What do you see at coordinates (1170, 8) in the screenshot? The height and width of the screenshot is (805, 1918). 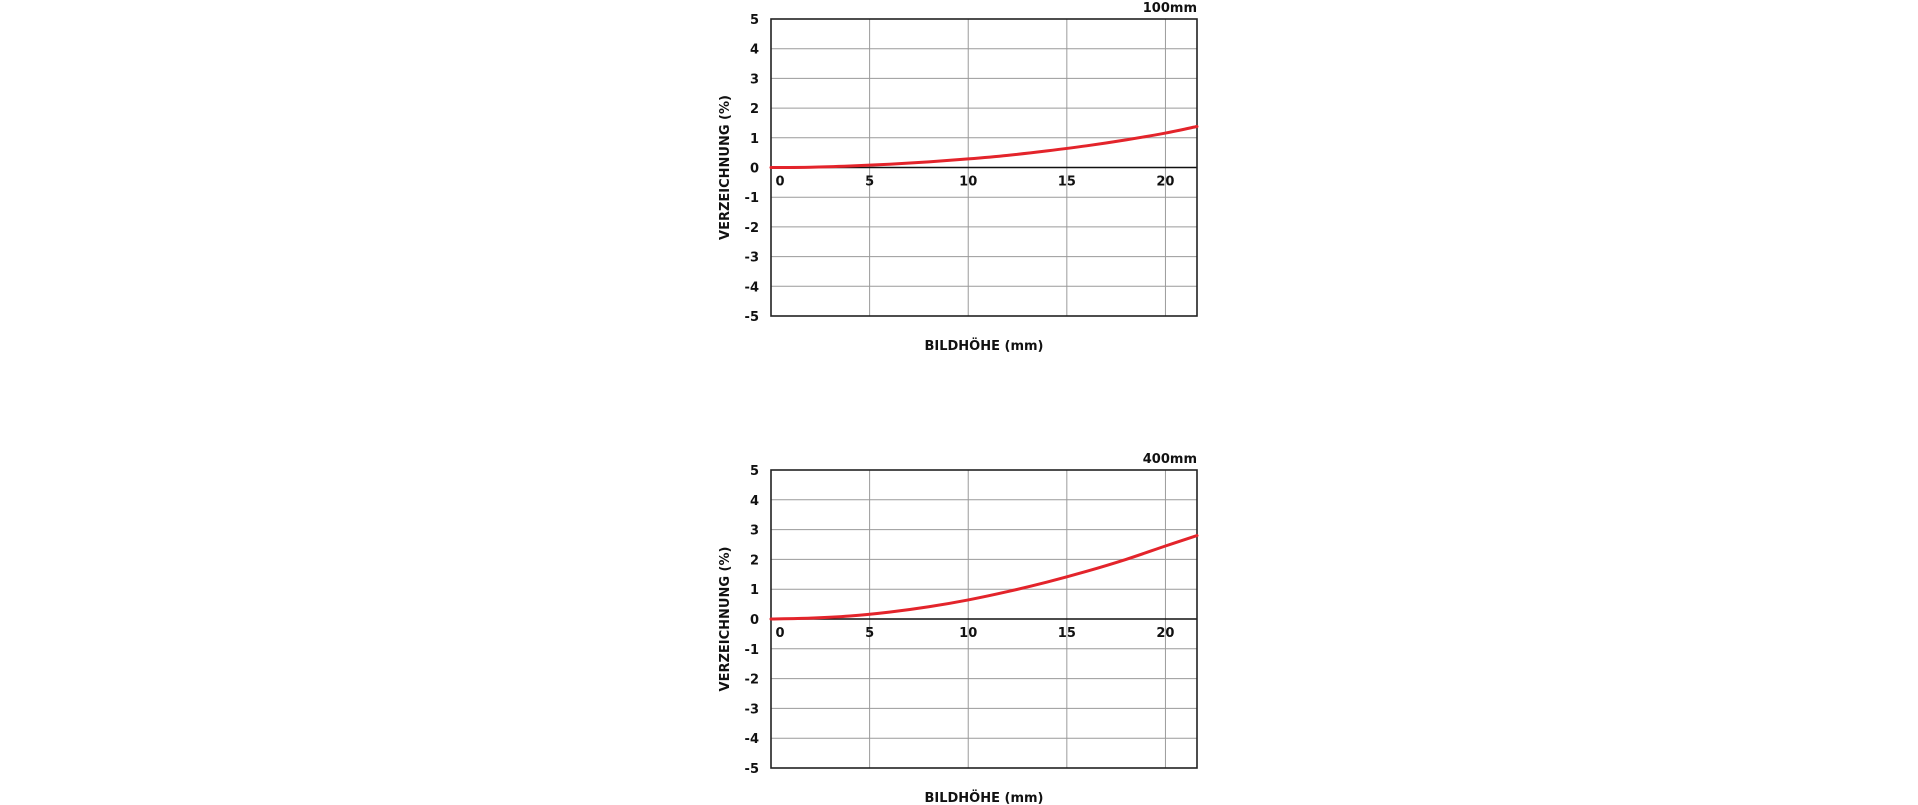 I see `chart-title: 100mm` at bounding box center [1170, 8].